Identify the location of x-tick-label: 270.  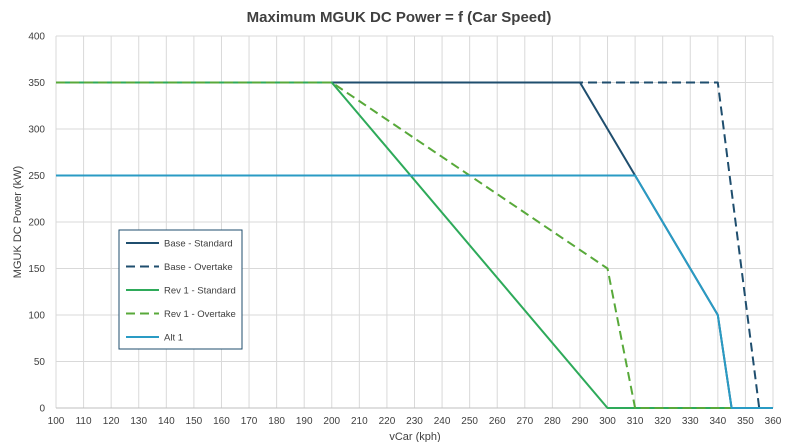
(524, 421).